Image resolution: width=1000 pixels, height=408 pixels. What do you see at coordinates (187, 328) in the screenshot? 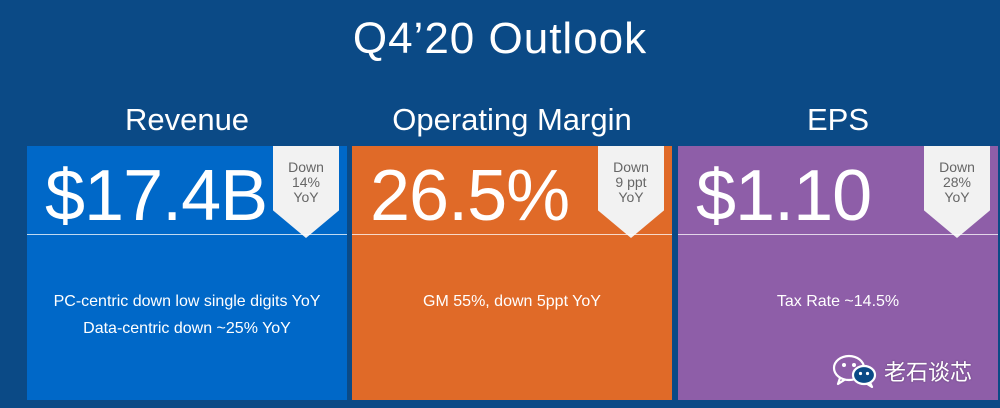
I see `revenue-note: Data-centric down ~25% YoY` at bounding box center [187, 328].